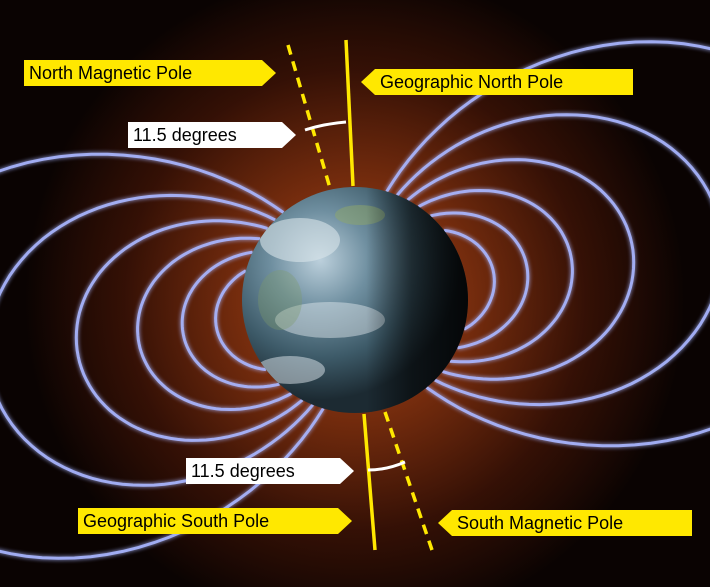 The width and height of the screenshot is (710, 587). Describe the element at coordinates (269, 73) in the screenshot. I see `north-magnetic-pole-arrow` at that location.